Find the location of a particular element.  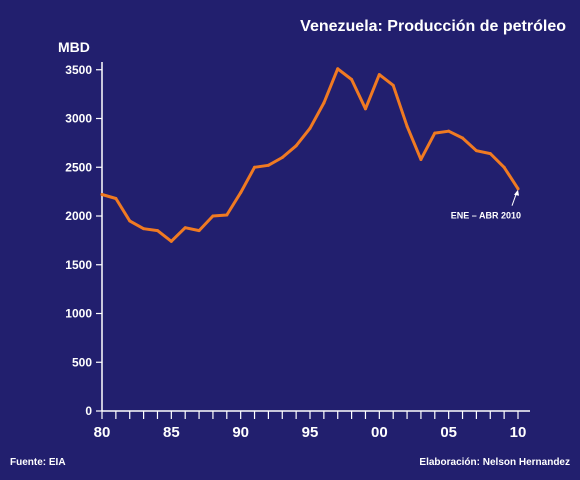

y-axis-label: MBD is located at coordinates (74, 47).